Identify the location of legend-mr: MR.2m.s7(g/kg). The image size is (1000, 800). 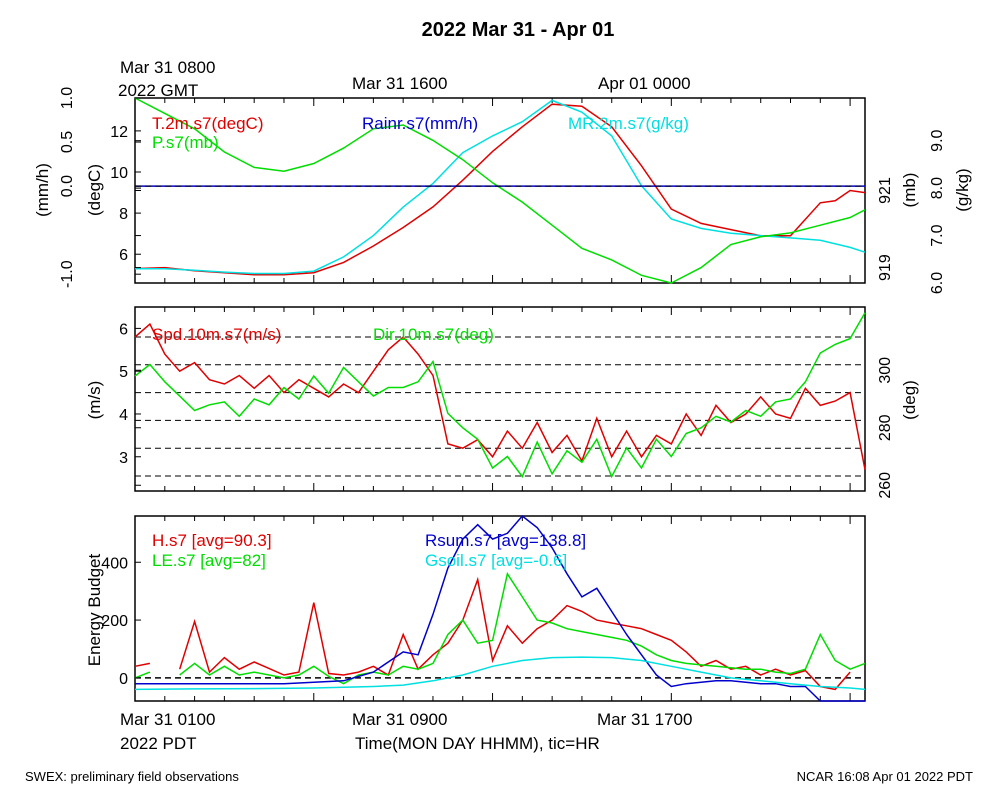
(628, 123).